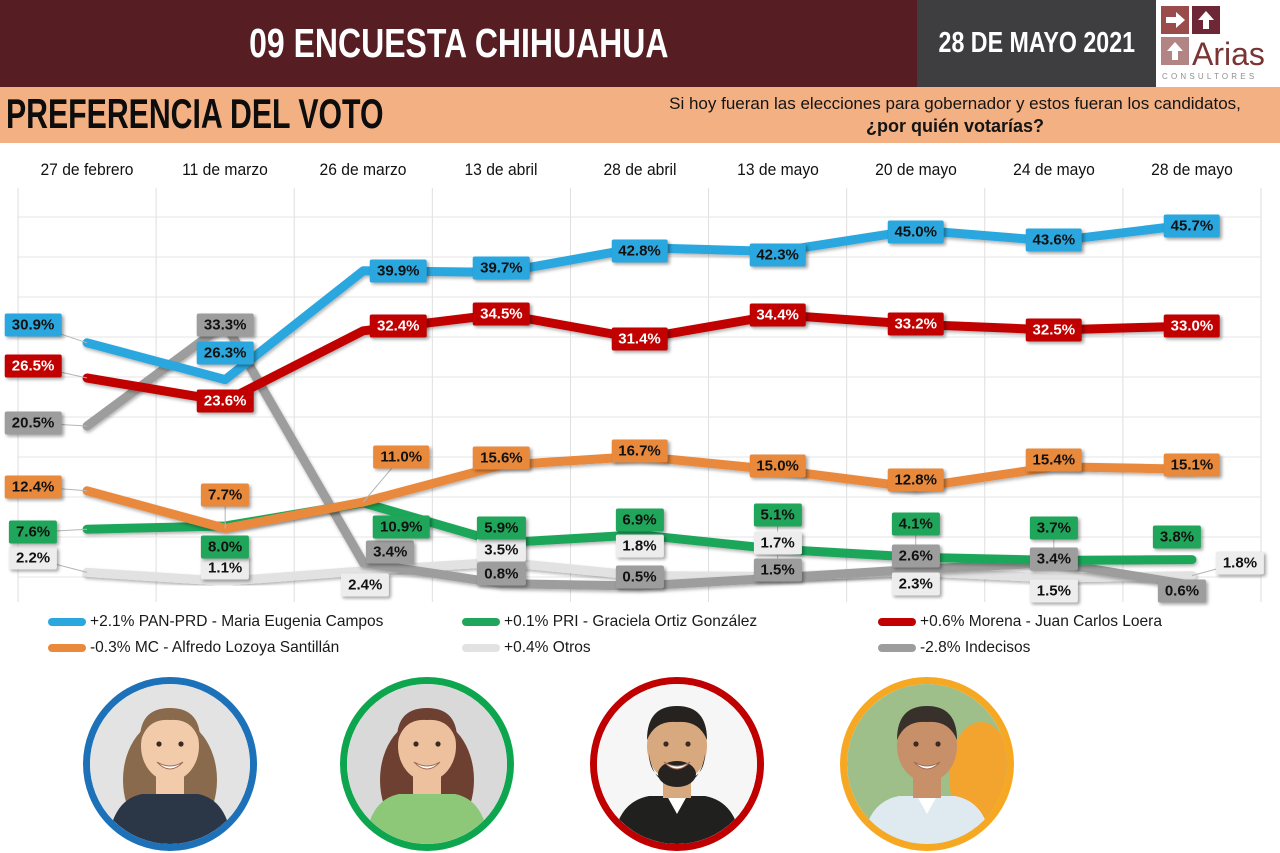 This screenshot has height=853, width=1280. I want to click on legend-item-pan_prd: +2.1% PAN-PRD - Maria Eugenia Campos, so click(220, 622).